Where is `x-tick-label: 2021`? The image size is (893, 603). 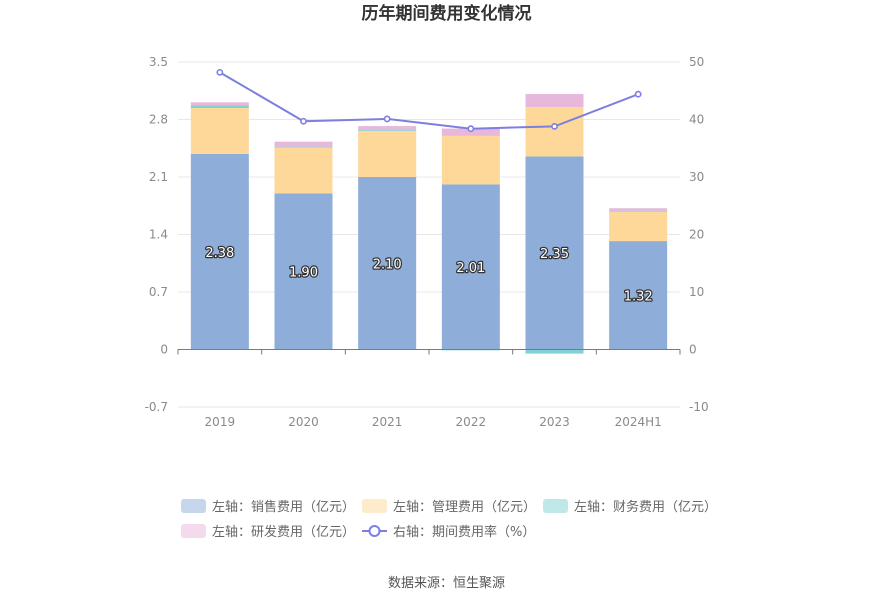 x-tick-label: 2021 is located at coordinates (387, 422).